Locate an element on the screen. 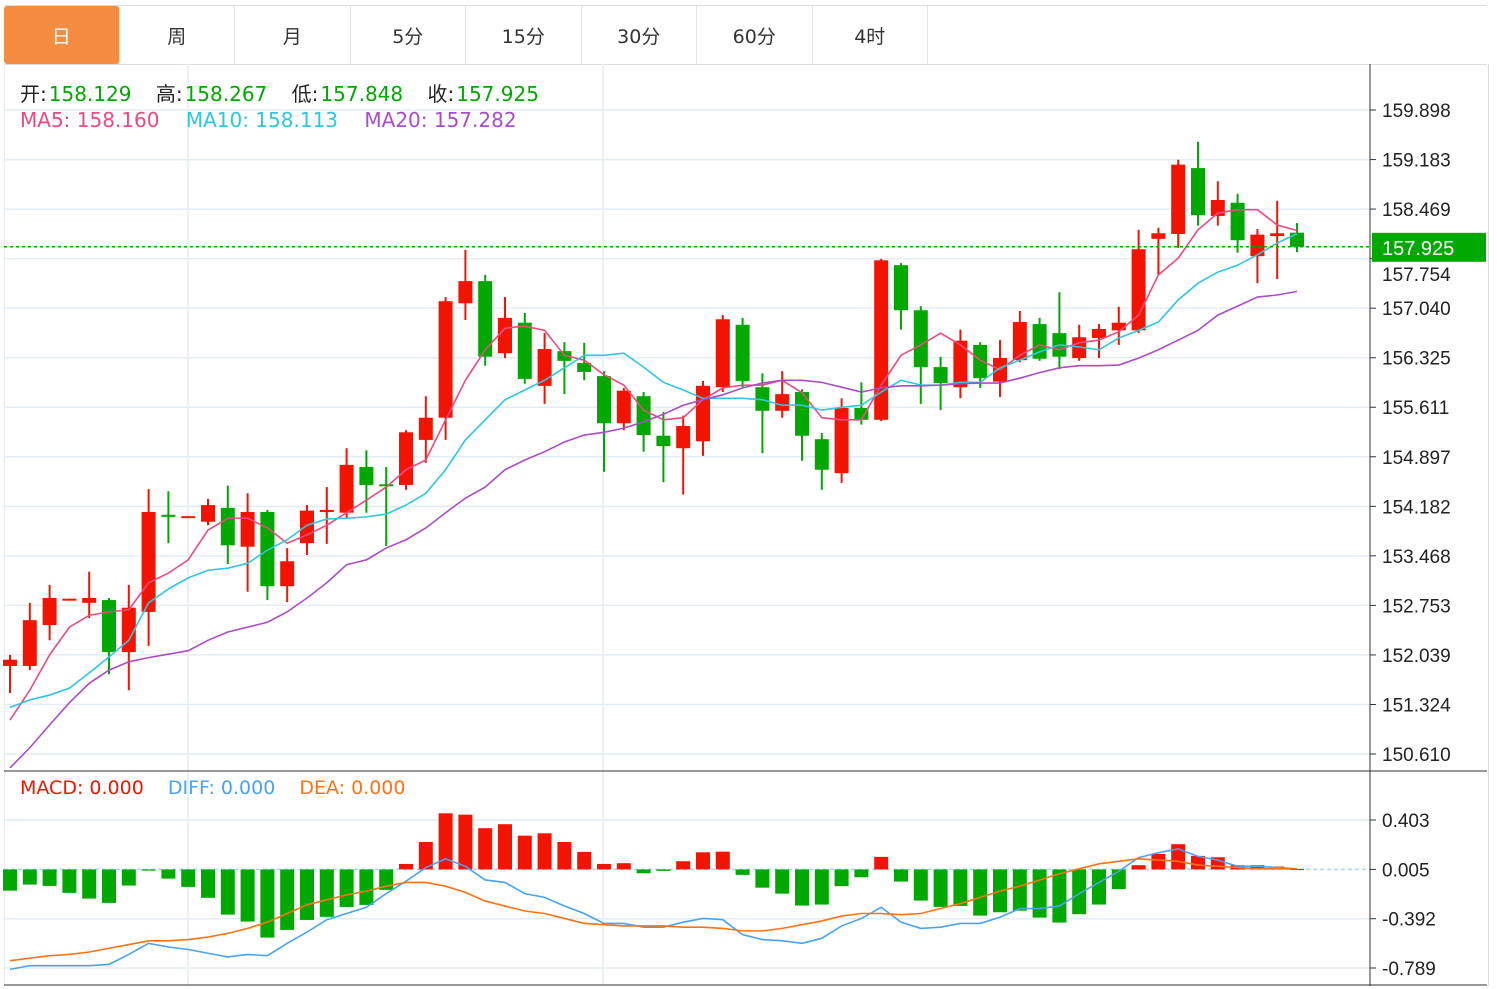 This screenshot has height=989, width=1497. period-tabs: 日 周 月 5分 15分 30分 60分 4时 is located at coordinates (745, 35).